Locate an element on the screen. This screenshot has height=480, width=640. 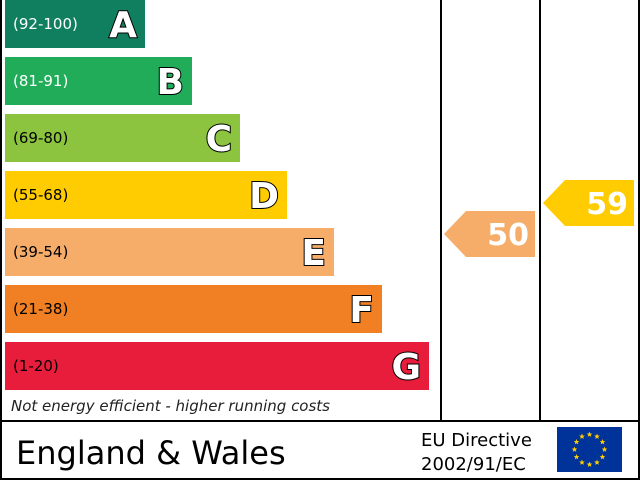
eu-flag-stars is located at coordinates (589, 449).